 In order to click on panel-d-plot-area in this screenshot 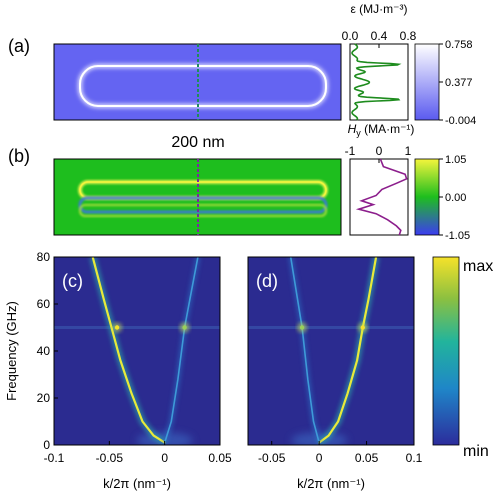, I will do `click(331, 351)`.